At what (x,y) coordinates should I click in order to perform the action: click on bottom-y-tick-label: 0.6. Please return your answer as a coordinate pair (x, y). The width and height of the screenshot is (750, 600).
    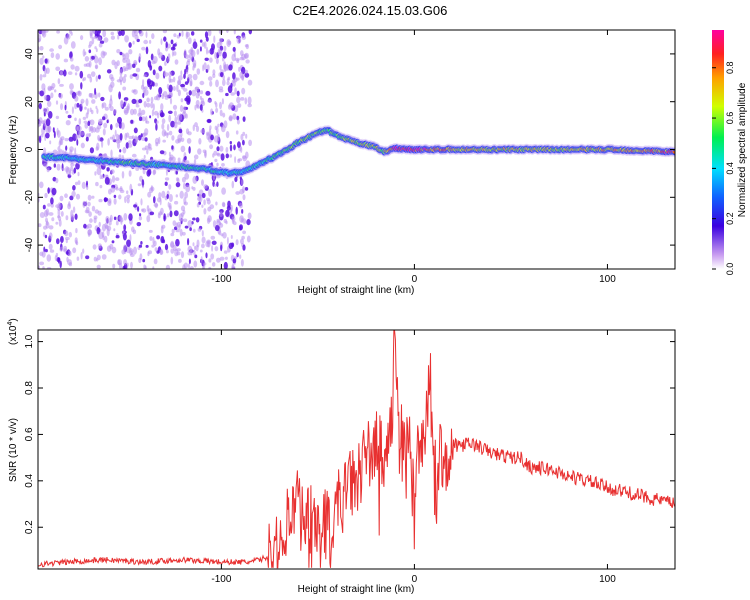
    Looking at the image, I should click on (29, 434).